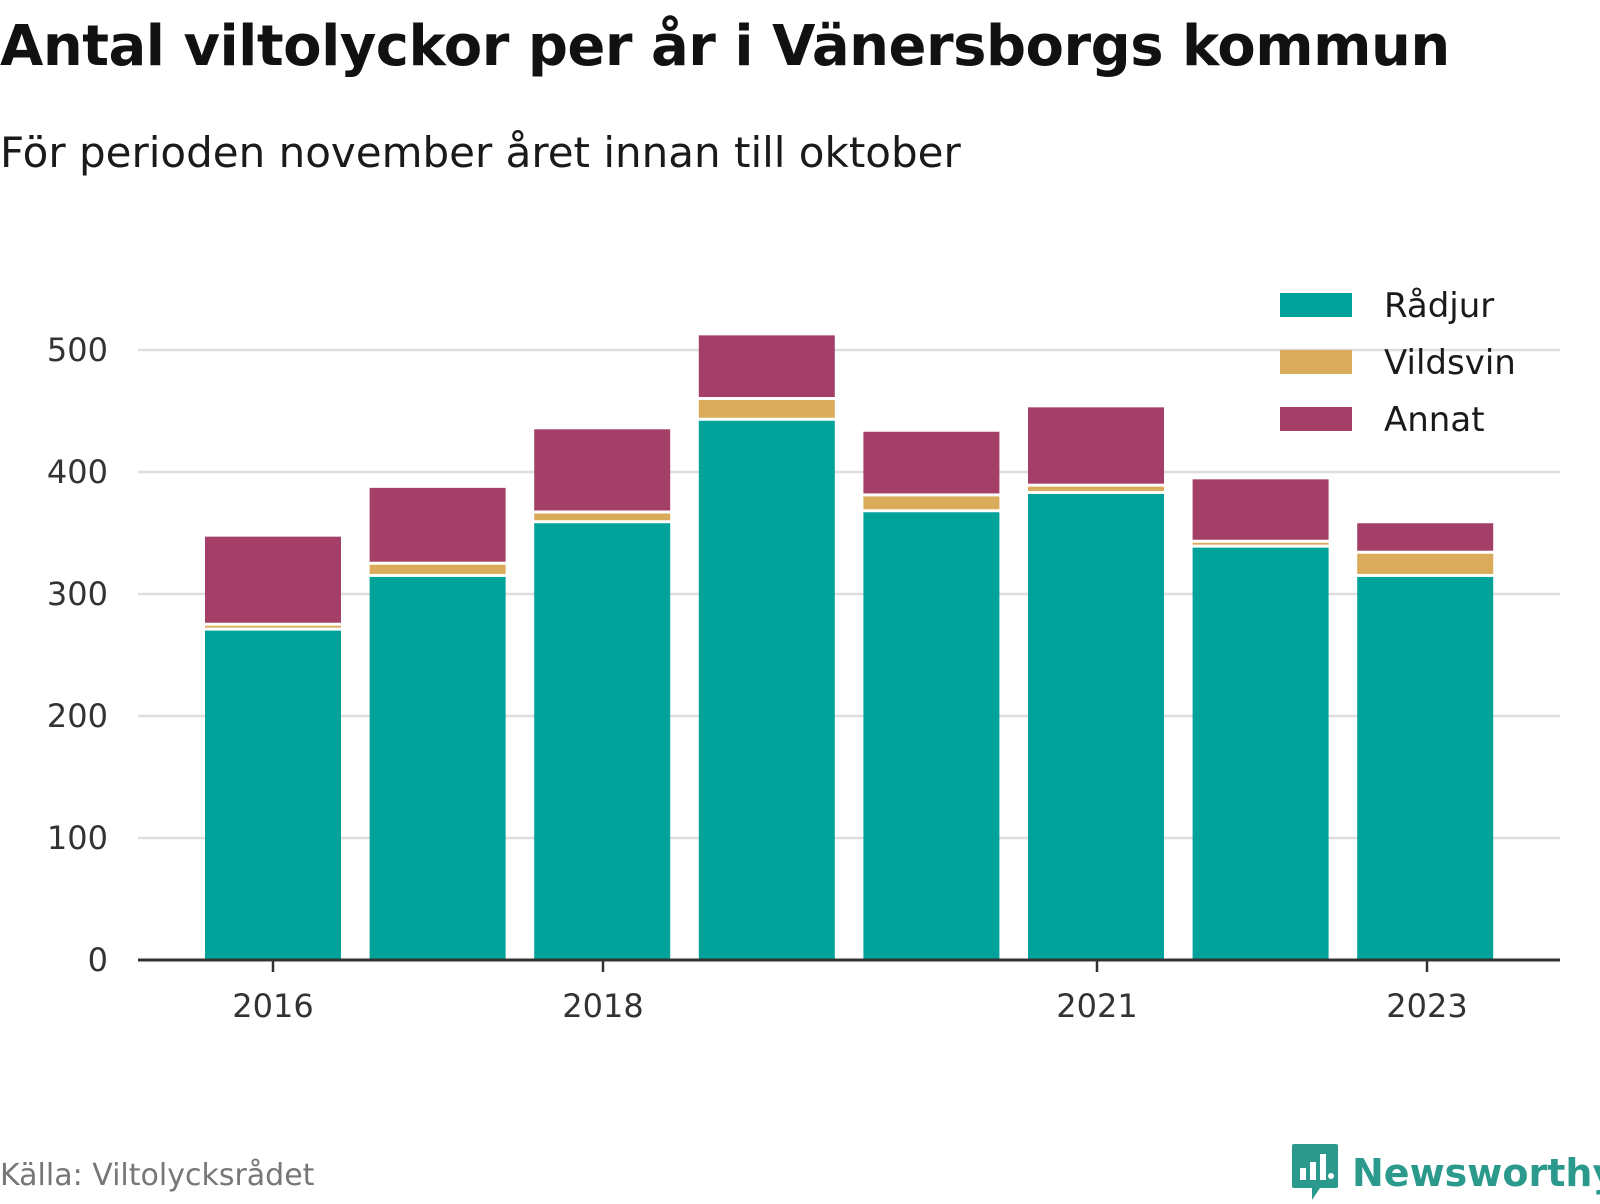 The width and height of the screenshot is (1600, 1204). Describe the element at coordinates (77, 655) in the screenshot. I see `y-axis-ticks: 0 100 200 300 400 500` at that location.